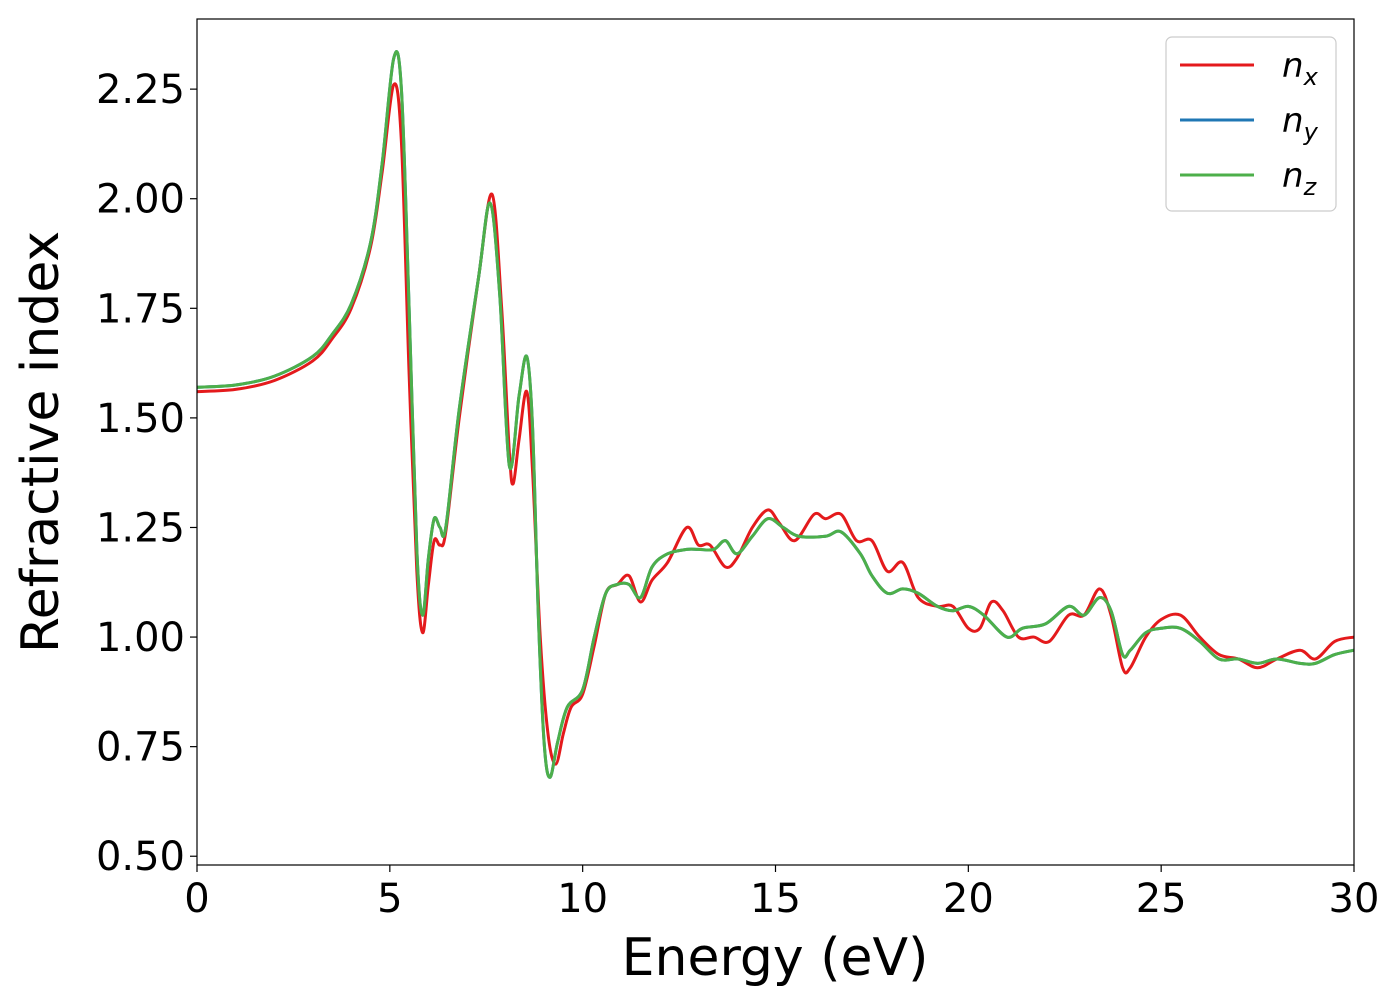 The image size is (1400, 1005). I want to click on y-tick-label: 0.75, so click(140, 748).